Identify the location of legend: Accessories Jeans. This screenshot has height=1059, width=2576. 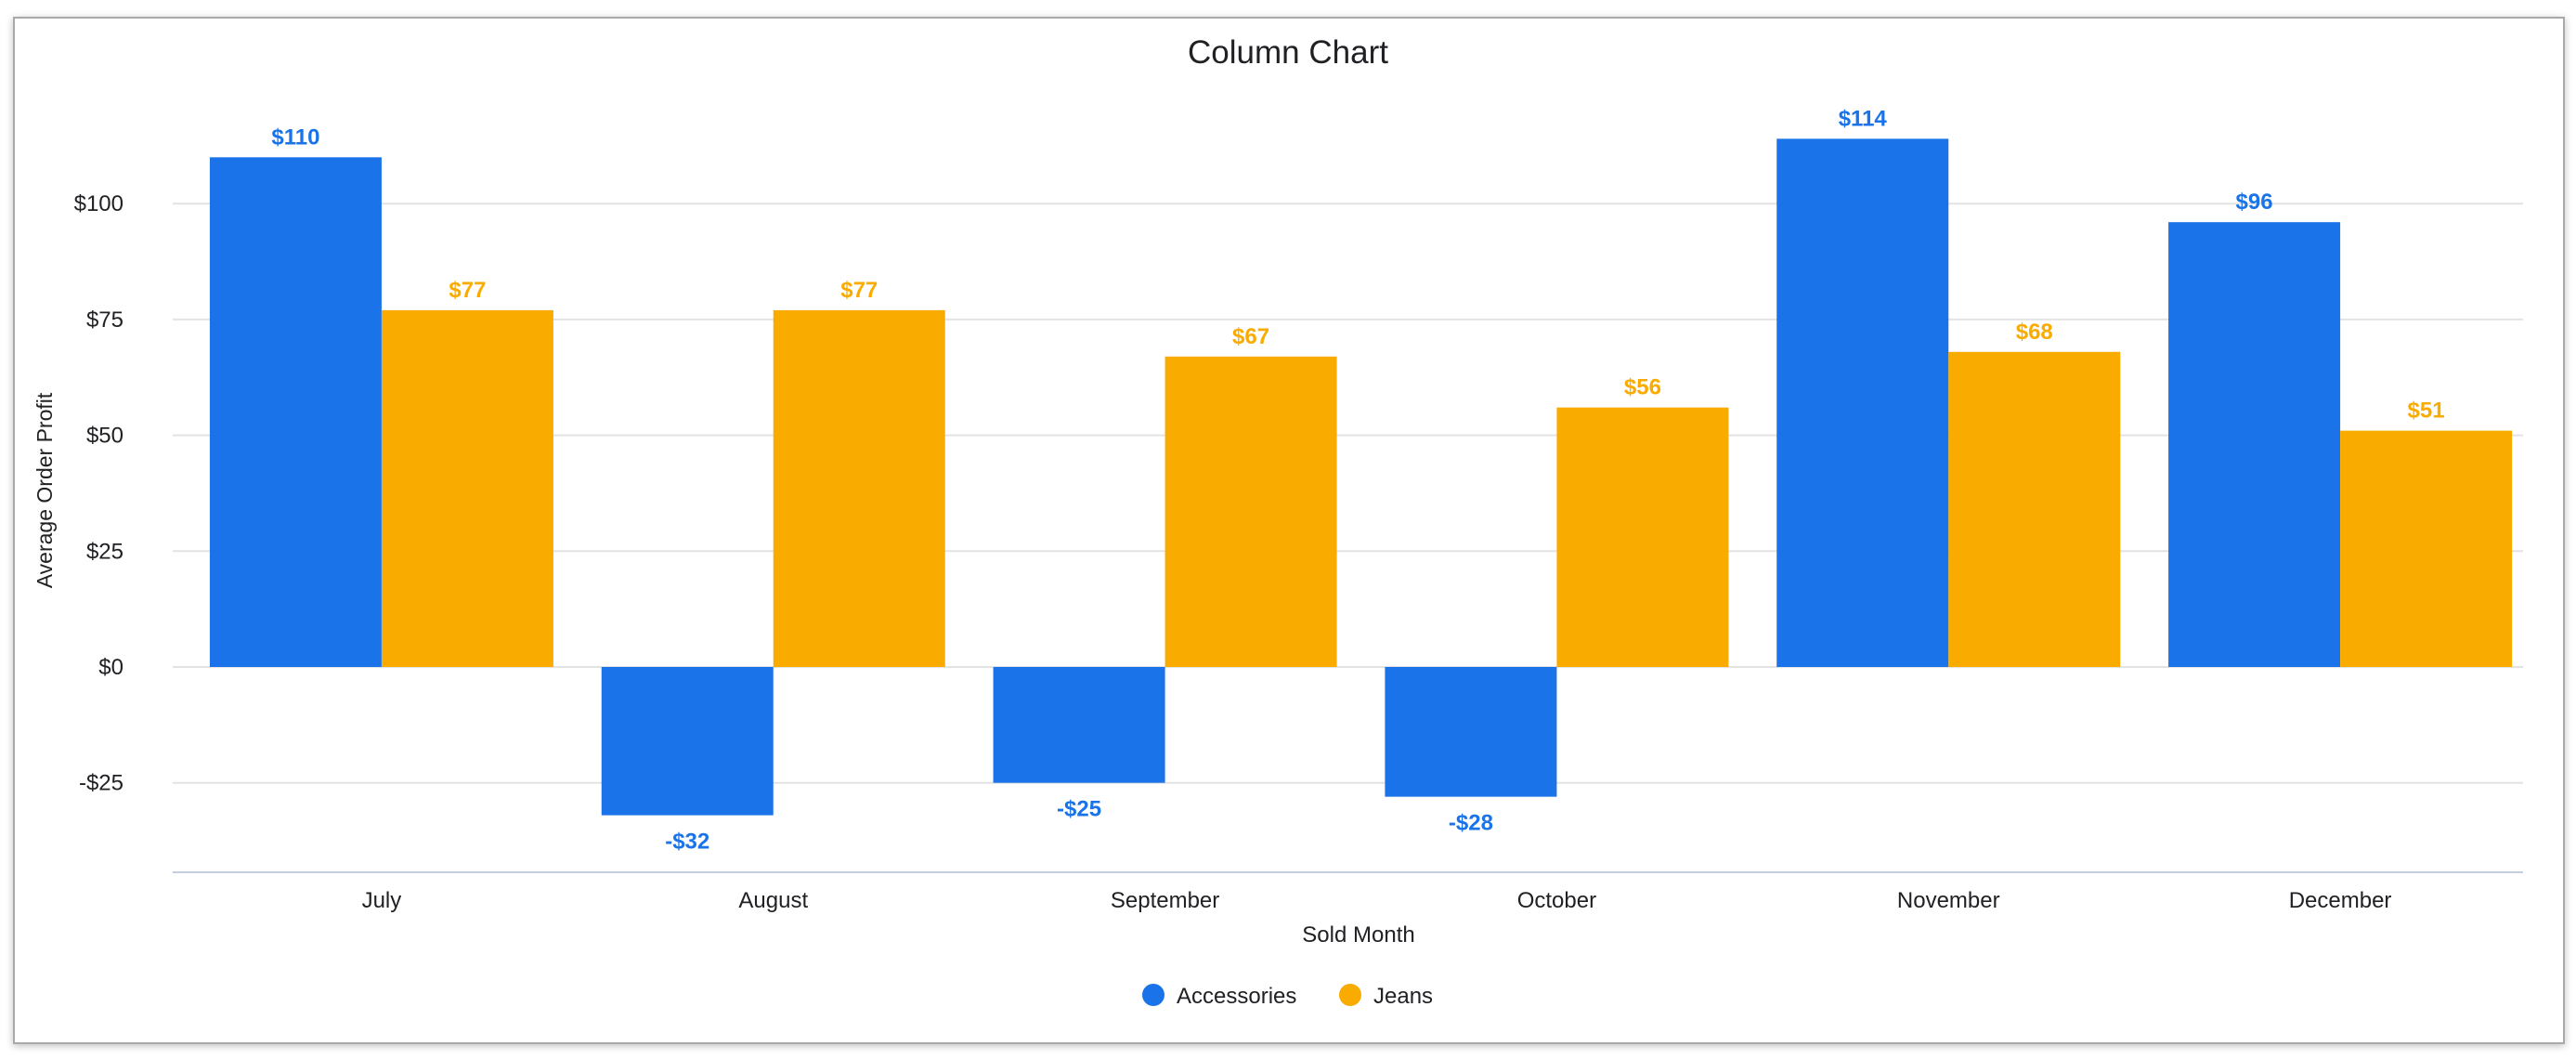
(1287, 996).